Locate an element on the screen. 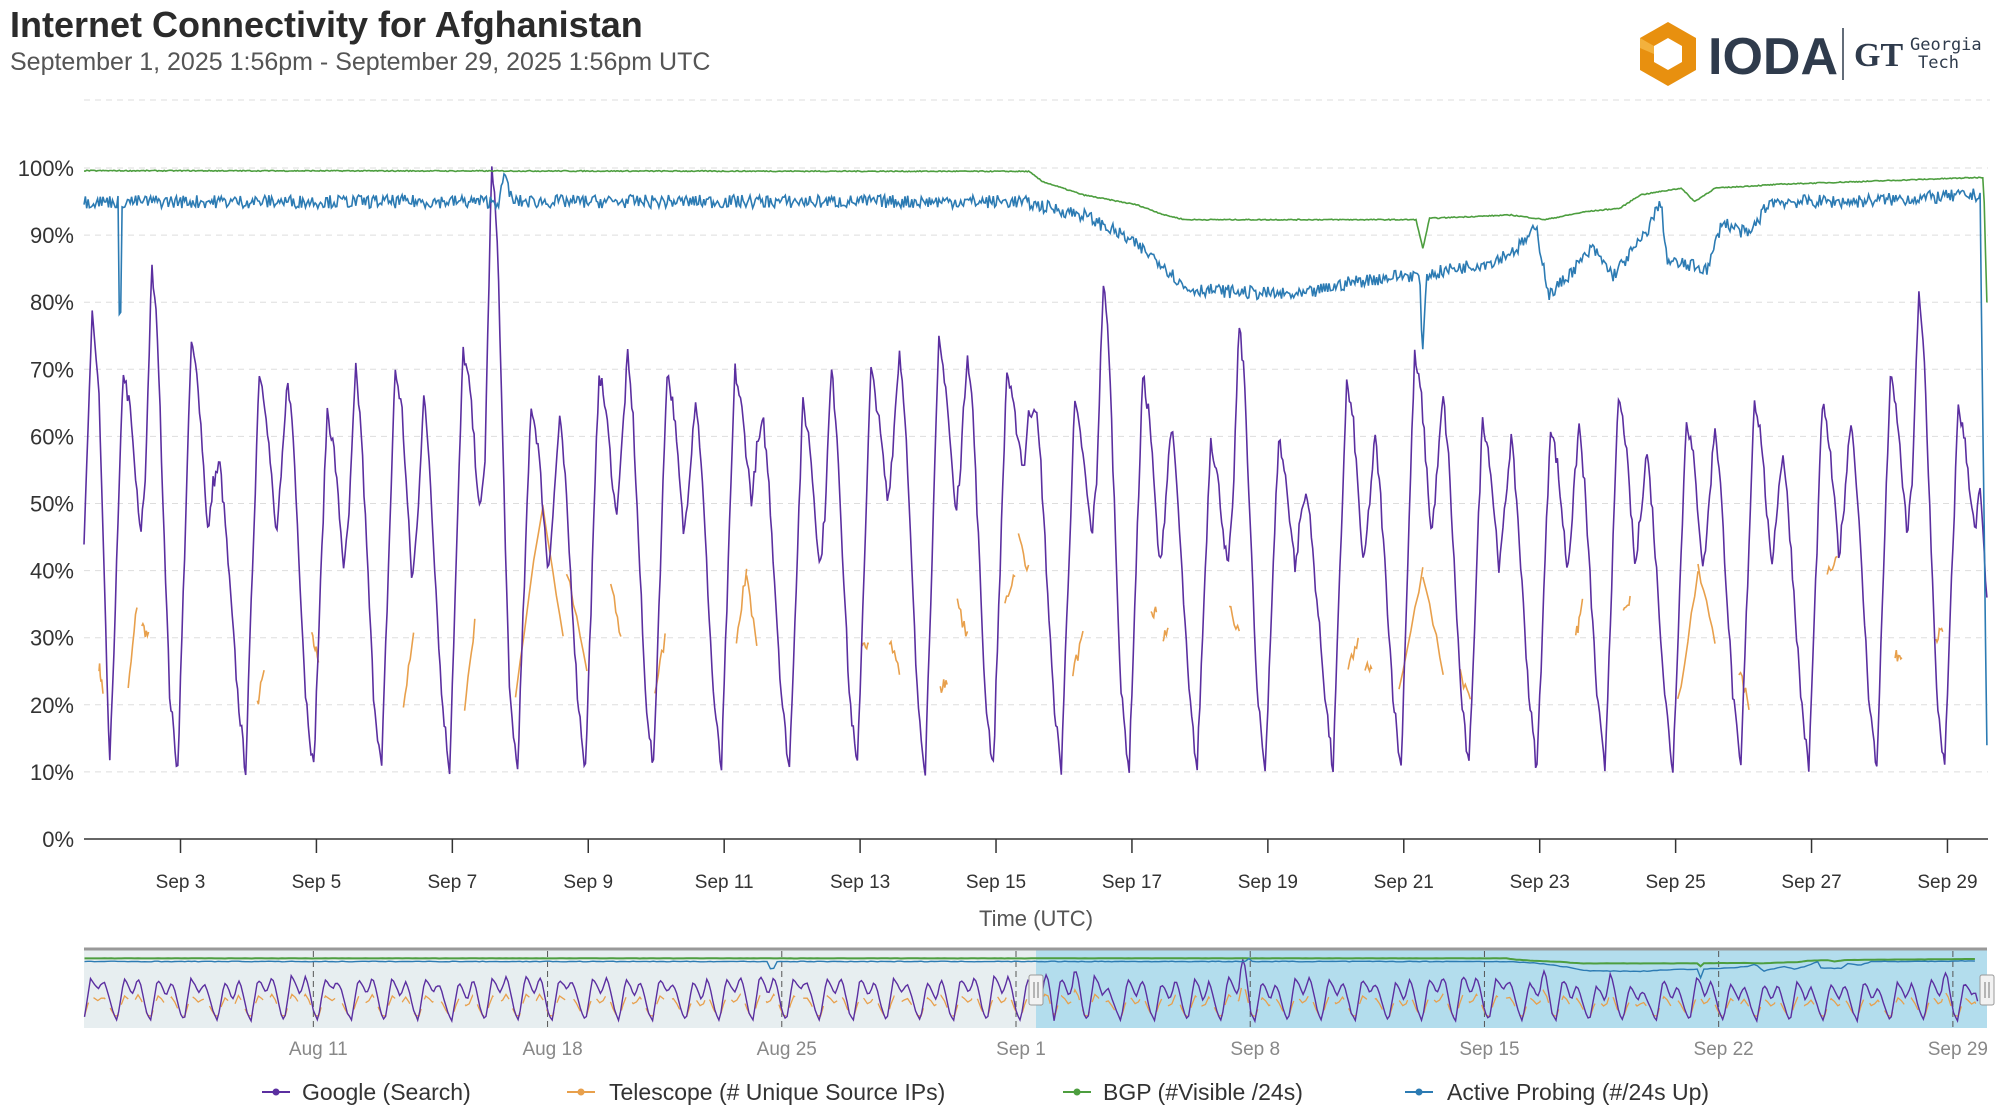 Image resolution: width=2000 pixels, height=1120 pixels. navigator-tick-label: Aug 25 is located at coordinates (787, 1049).